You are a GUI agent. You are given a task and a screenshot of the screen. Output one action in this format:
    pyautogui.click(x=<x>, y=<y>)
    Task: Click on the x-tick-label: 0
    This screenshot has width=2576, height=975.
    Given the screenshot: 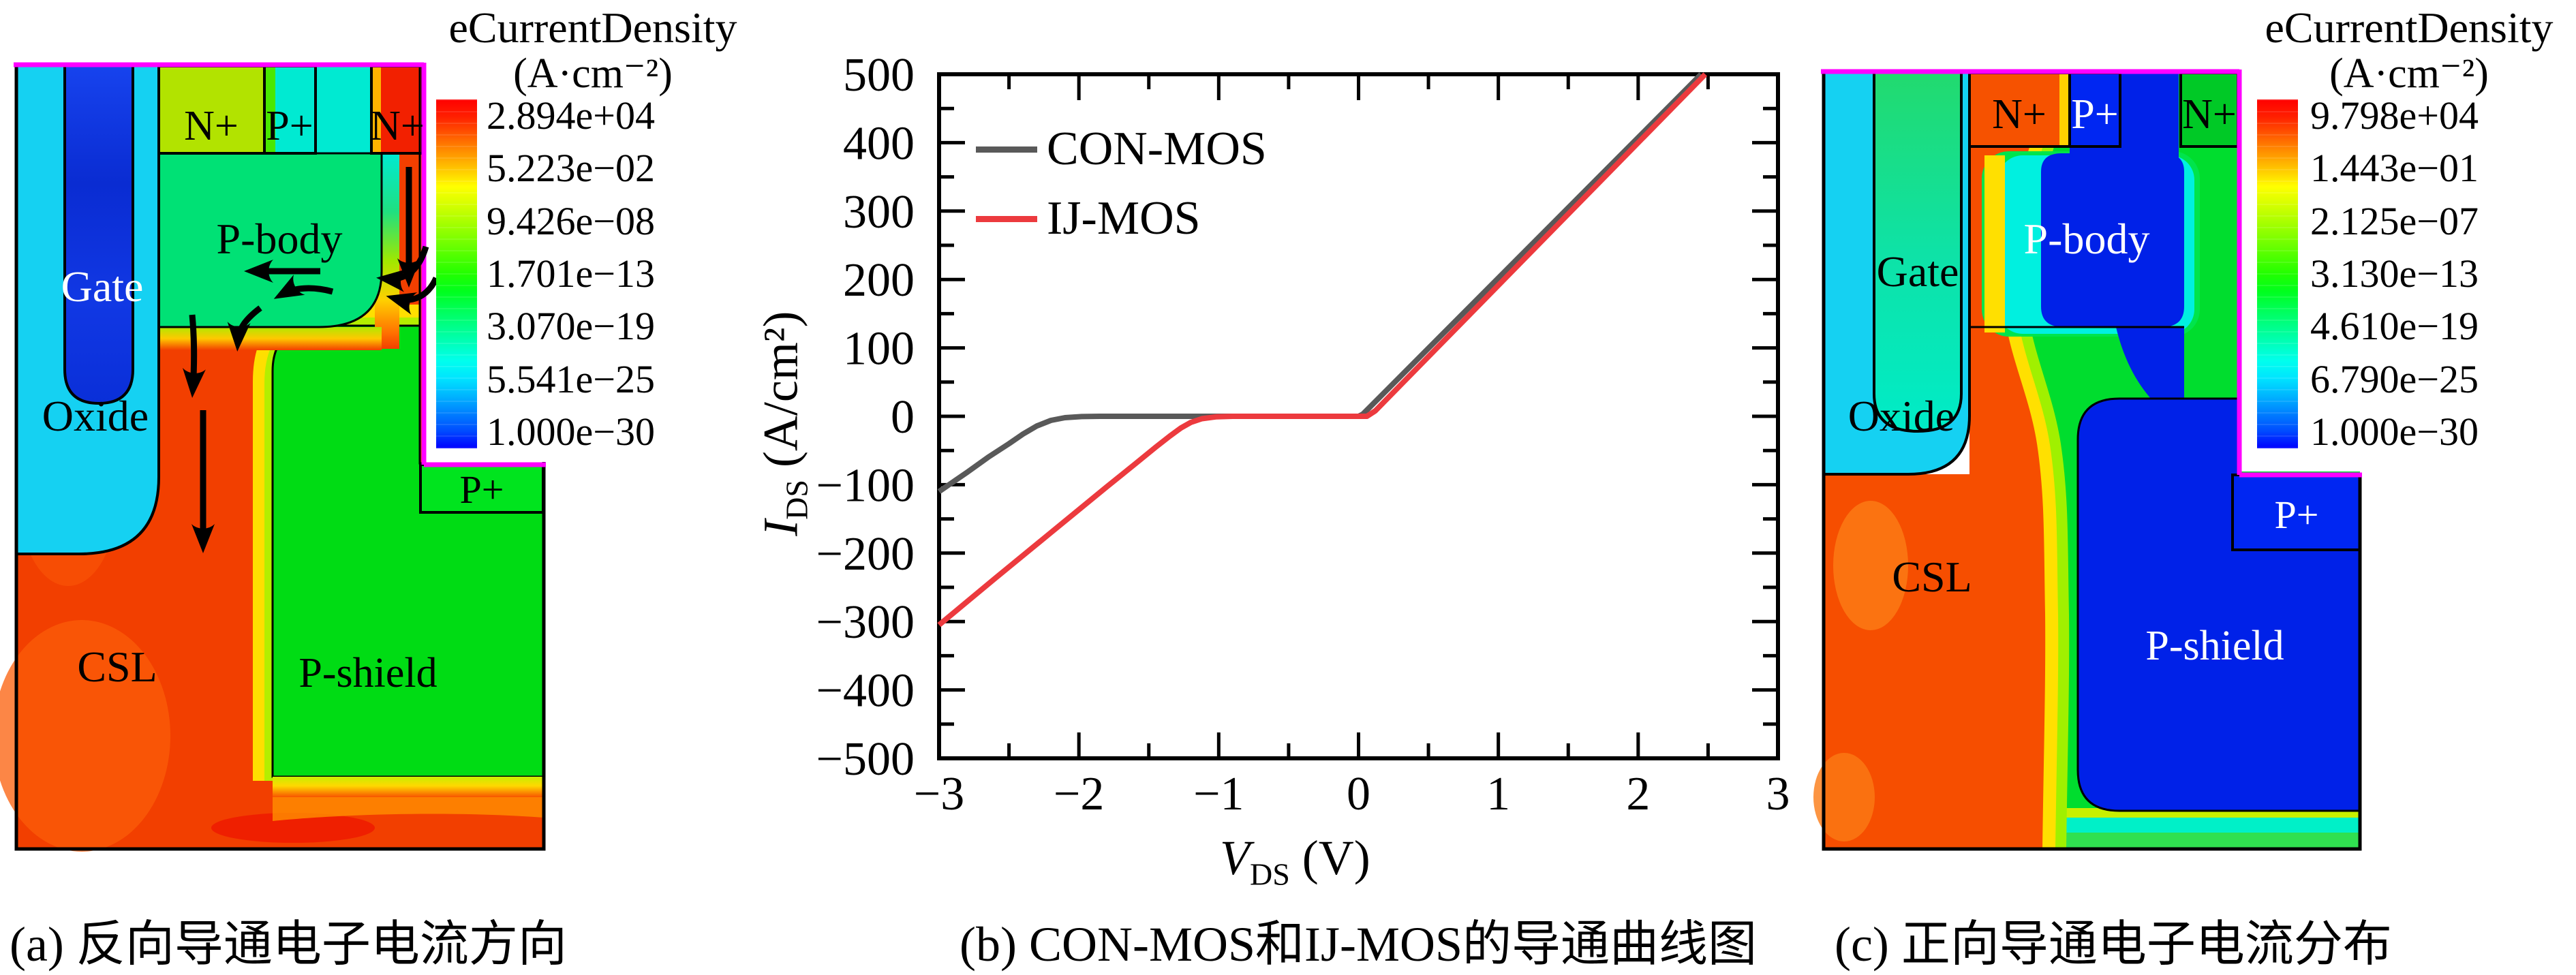 What is the action you would take?
    pyautogui.click(x=1358, y=794)
    